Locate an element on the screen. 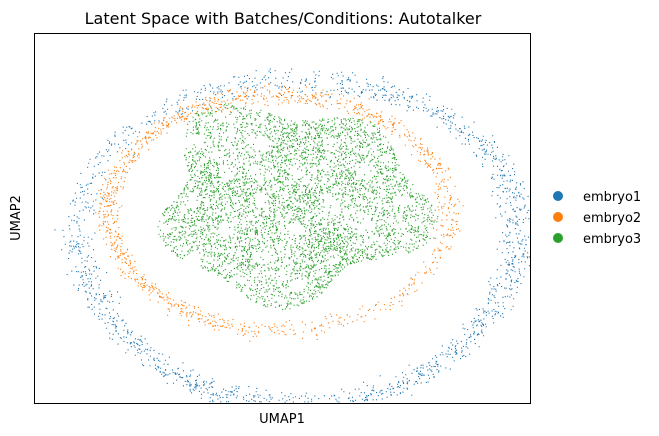 The image size is (659, 436). legend-marker-embryo1 is located at coordinates (558, 196).